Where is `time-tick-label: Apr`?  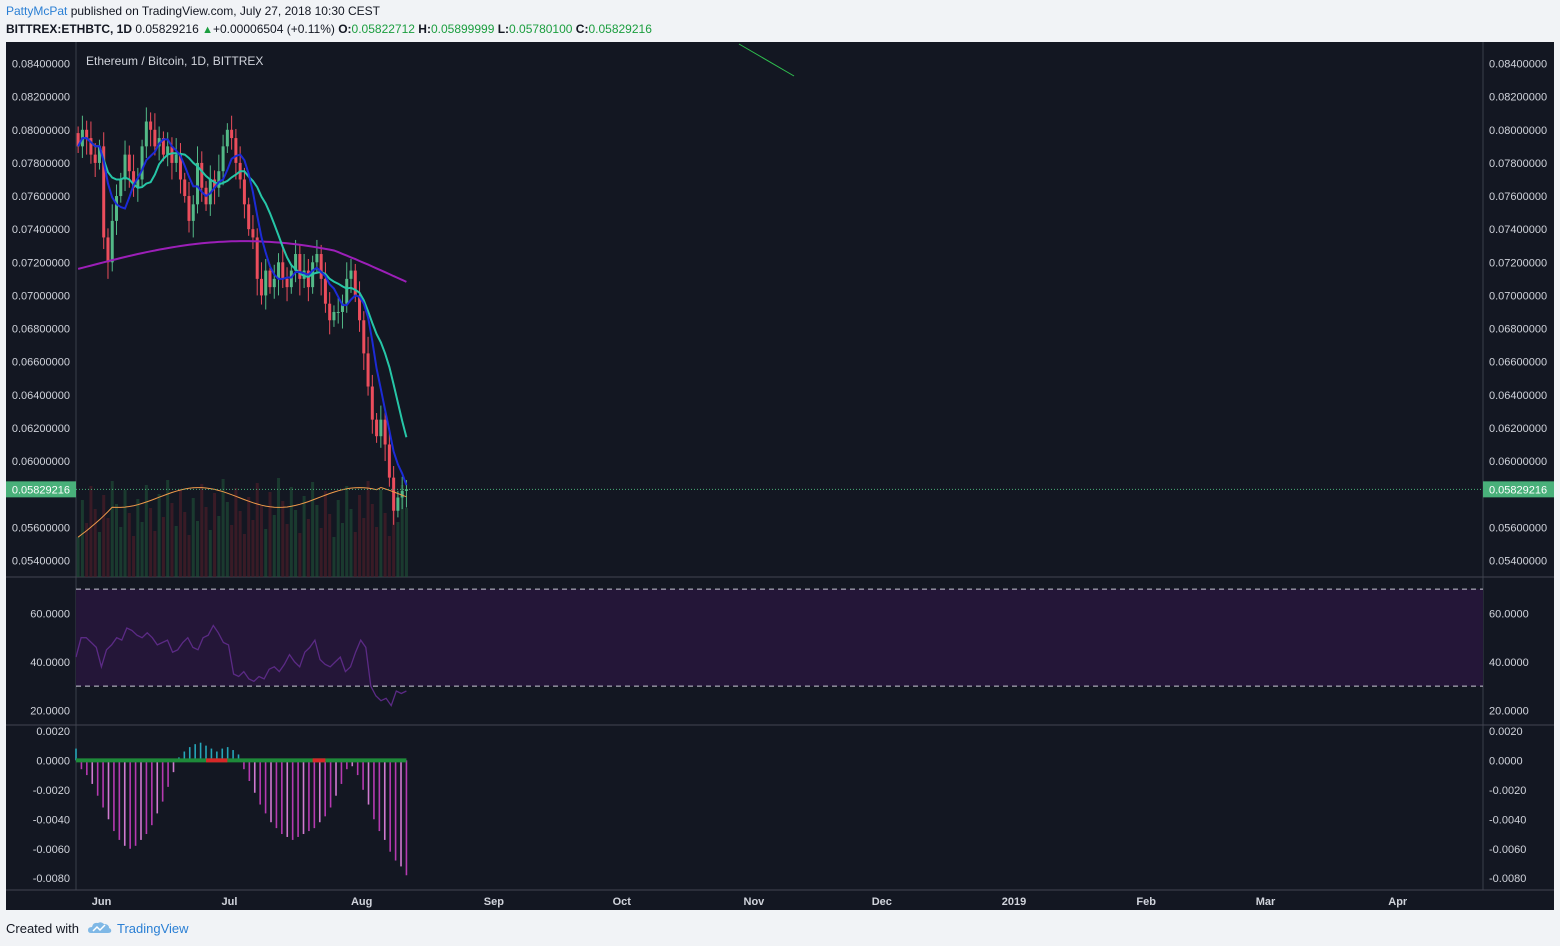 time-tick-label: Apr is located at coordinates (1398, 902).